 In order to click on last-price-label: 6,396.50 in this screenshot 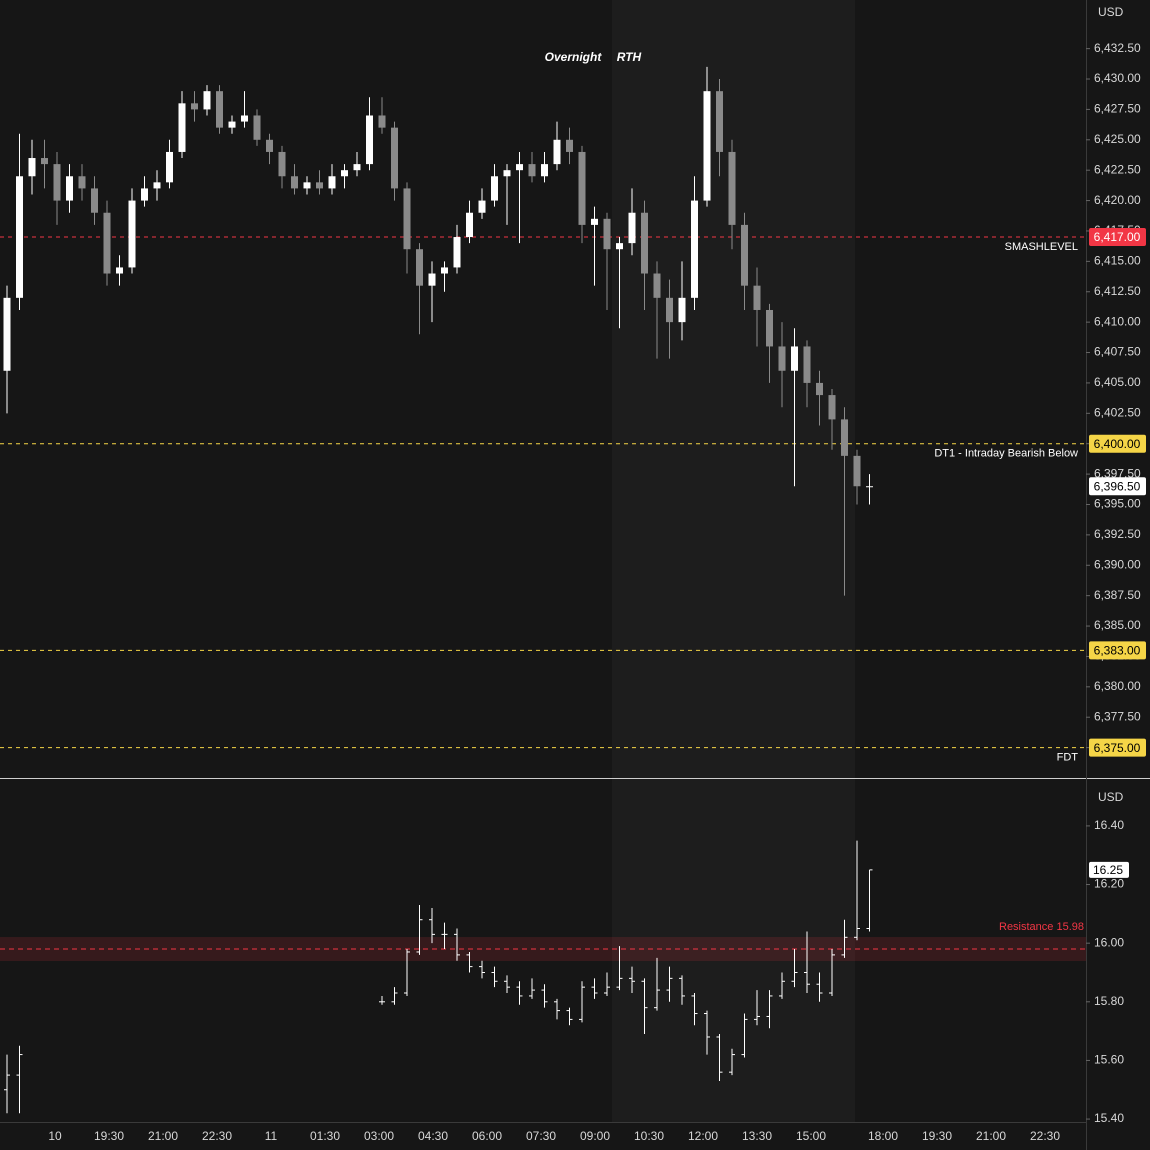, I will do `click(1117, 486)`.